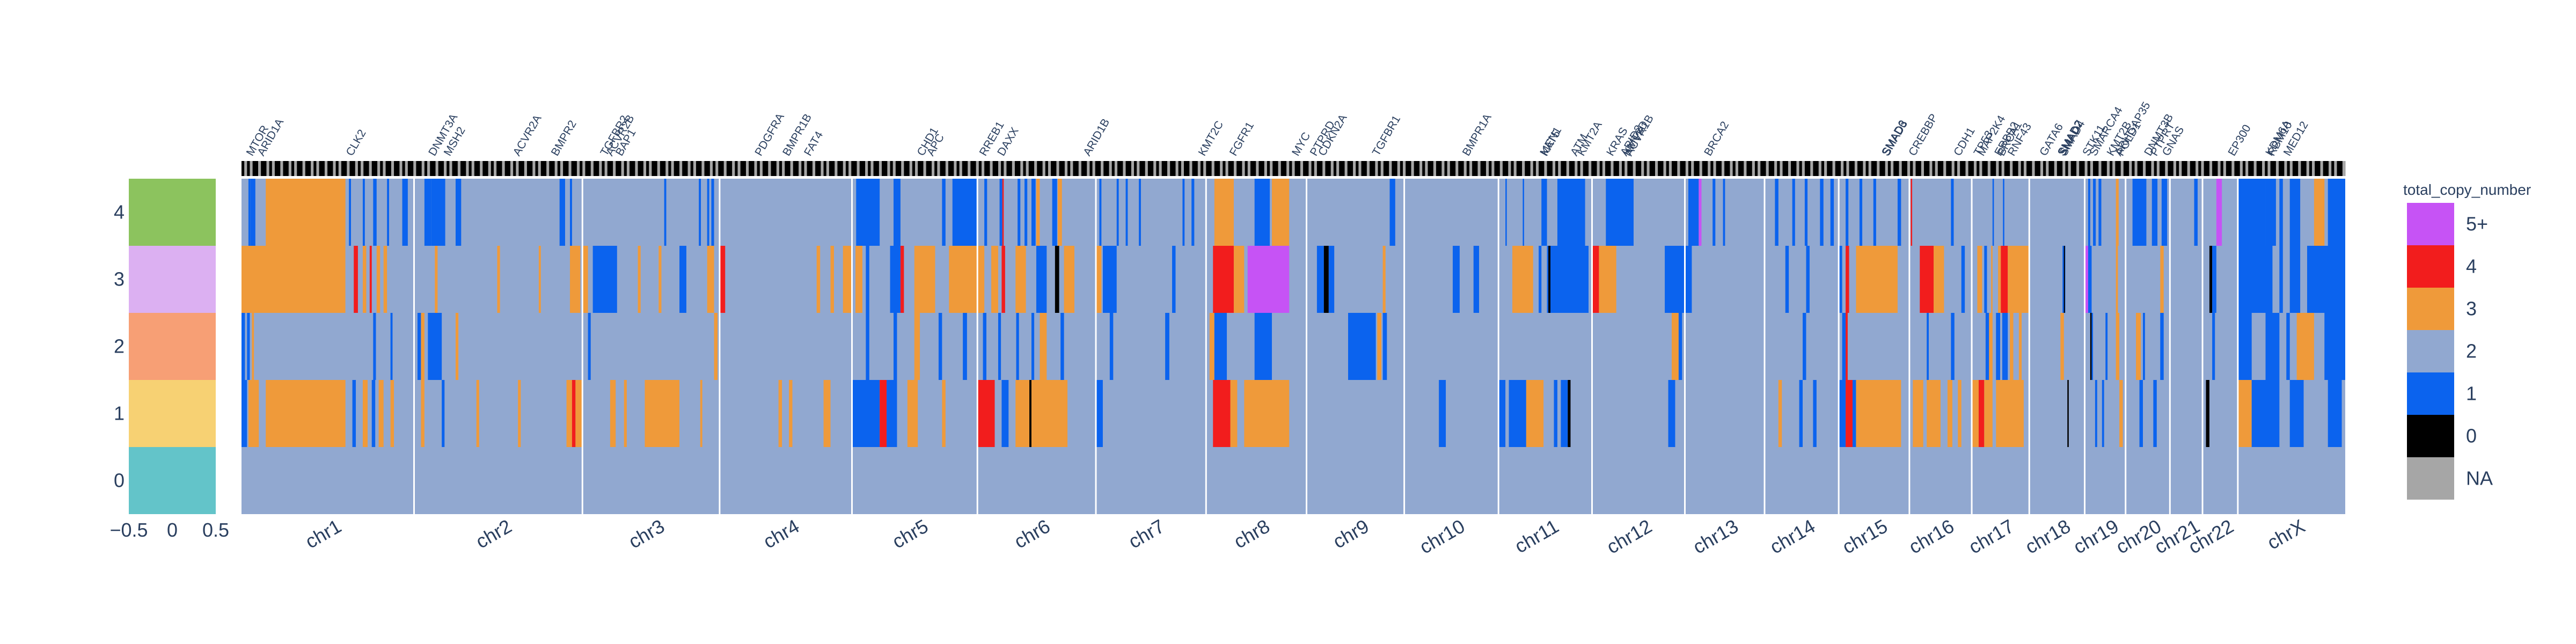 This screenshot has width=2576, height=644. Describe the element at coordinates (1551, 143) in the screenshot. I see `gene-label: KAT5` at that location.